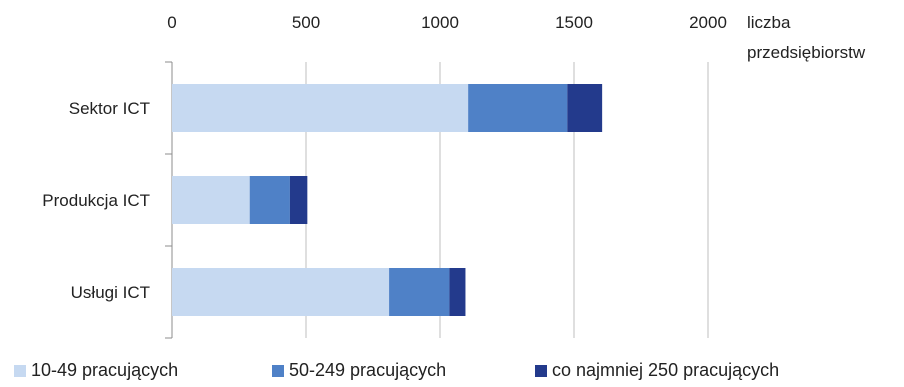  I want to click on x-tick-label: 2000, so click(708, 22).